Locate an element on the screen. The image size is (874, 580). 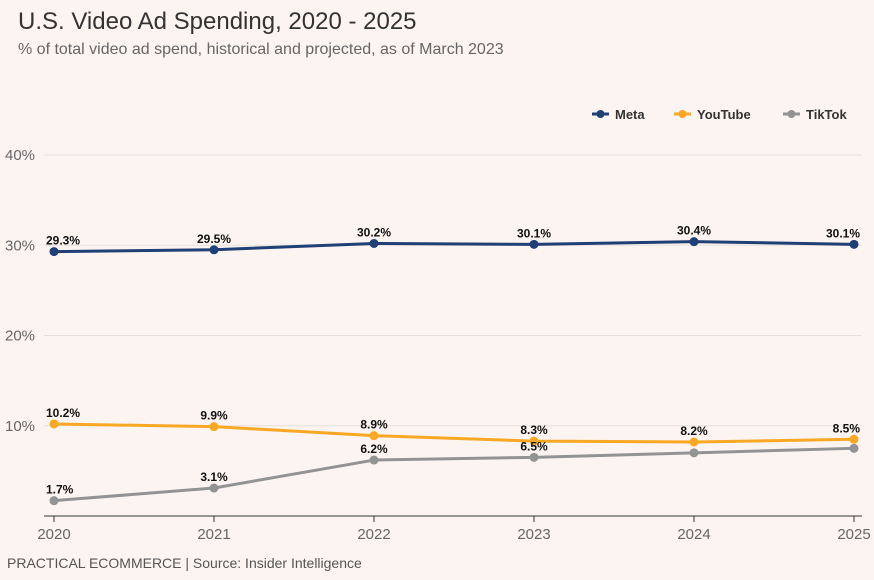
legend-marker-tiktok is located at coordinates (791, 114).